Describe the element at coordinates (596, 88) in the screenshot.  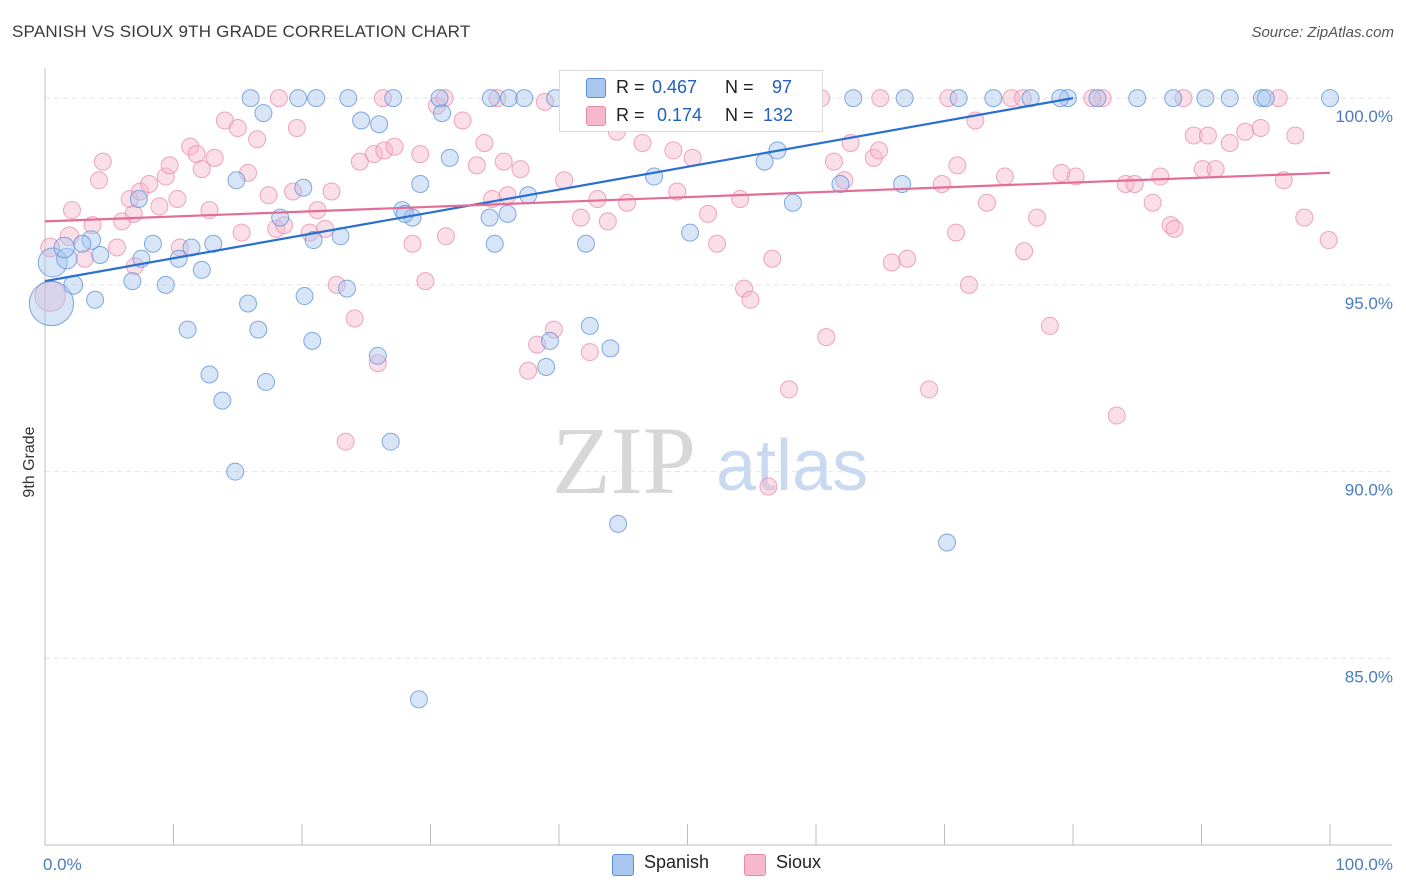
I see `spanish-swatch` at that location.